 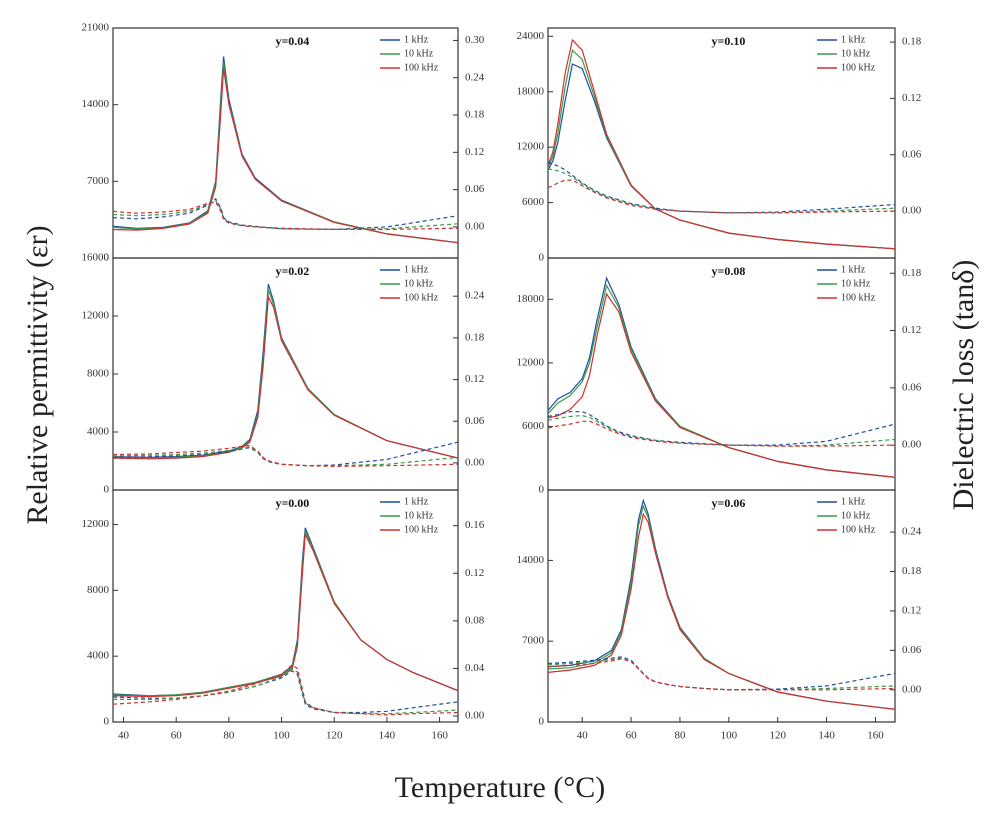 What do you see at coordinates (475, 620) in the screenshot?
I see `y2-tick-label: 0.08` at bounding box center [475, 620].